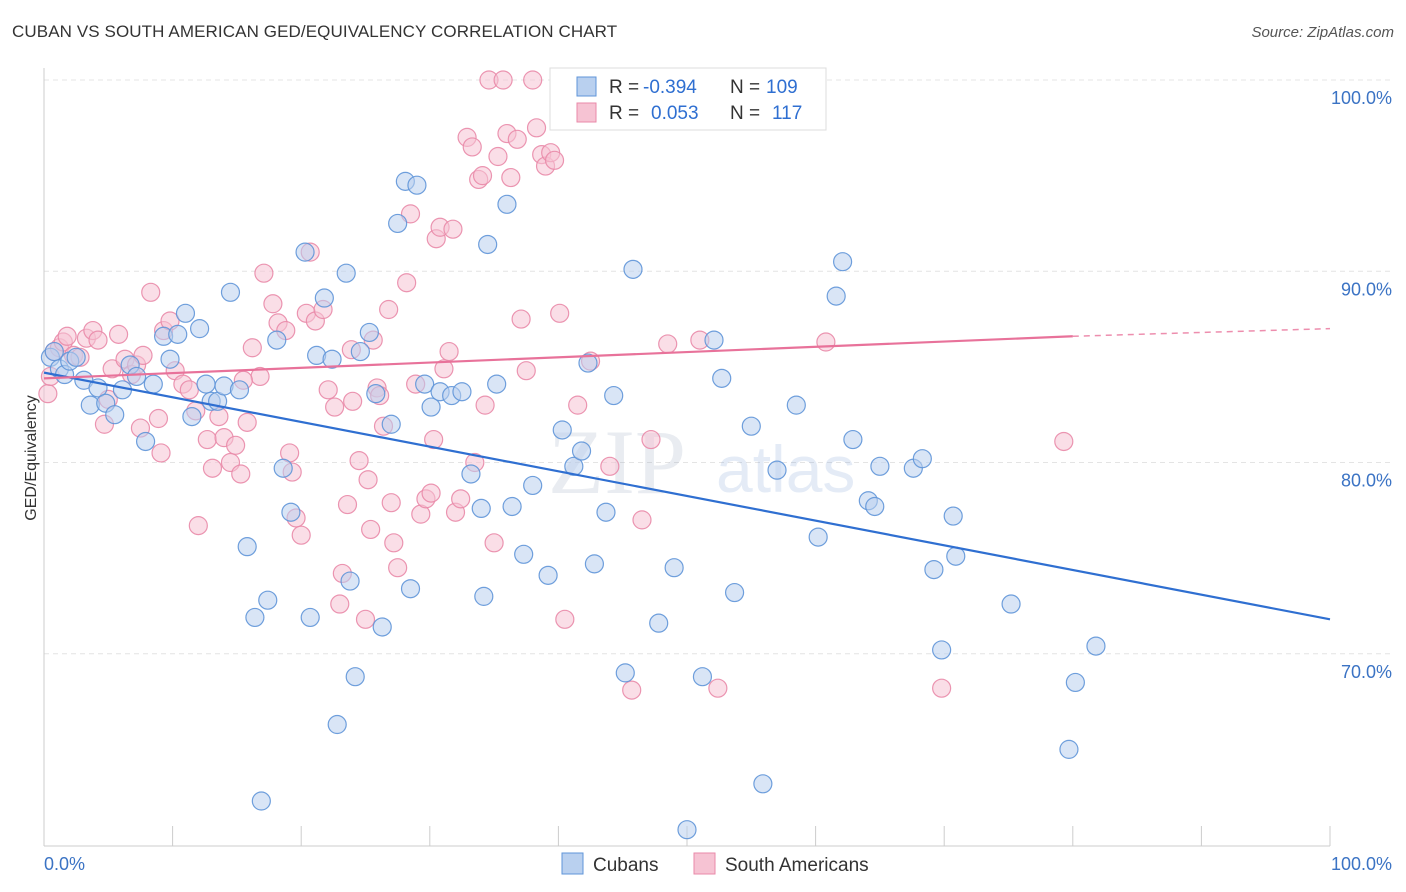  I want to click on y-tick-label: 100.0%, so click(1361, 98).